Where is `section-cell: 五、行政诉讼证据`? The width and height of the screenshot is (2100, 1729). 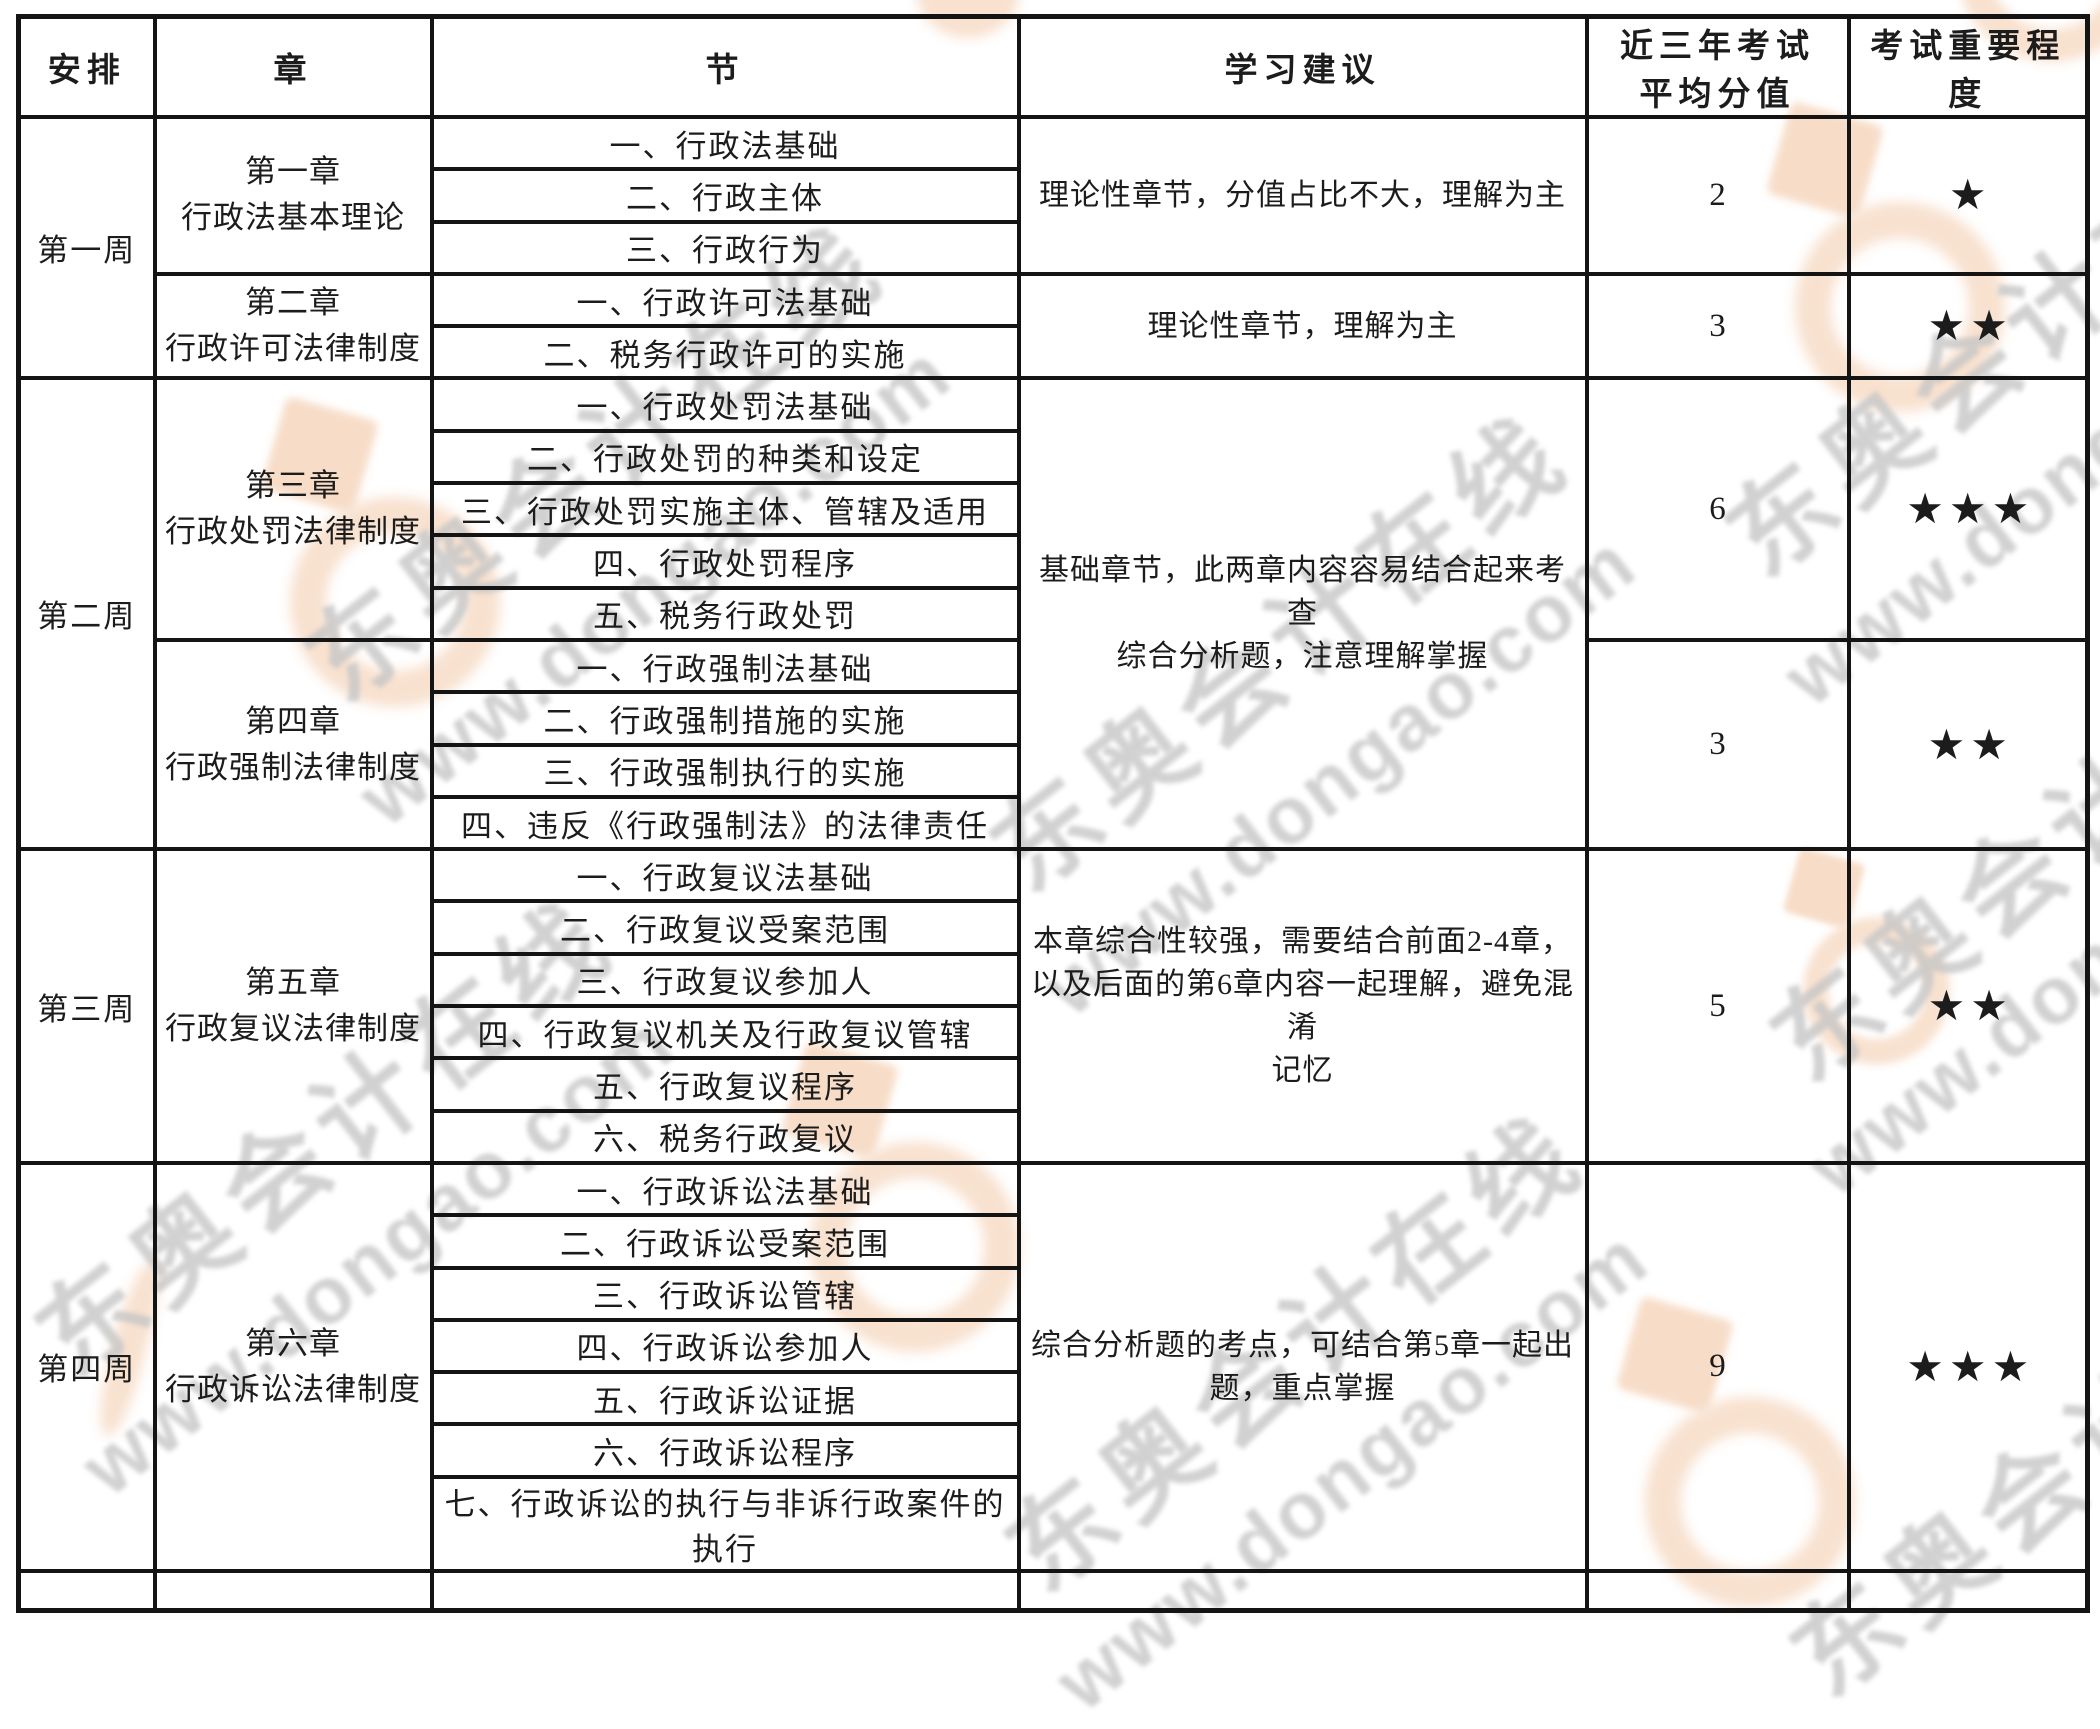
section-cell: 五、行政诉讼证据 is located at coordinates (725, 1398).